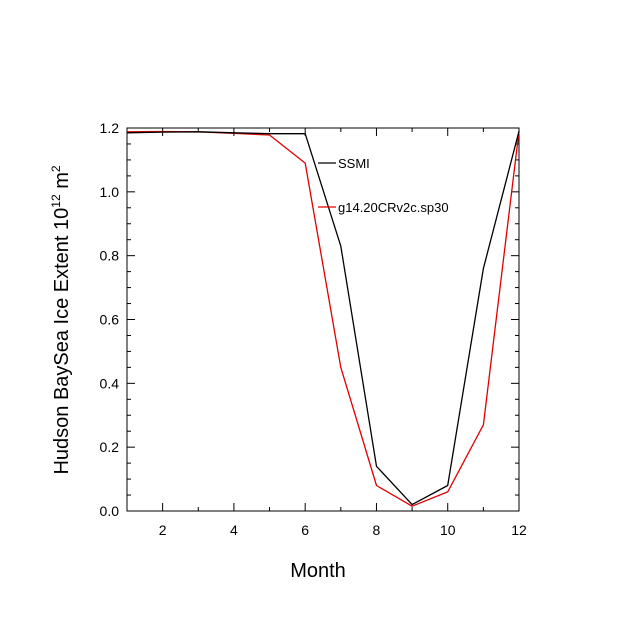 Image resolution: width=638 pixels, height=638 pixels. What do you see at coordinates (110, 256) in the screenshot?
I see `y-tick-label: 0.8` at bounding box center [110, 256].